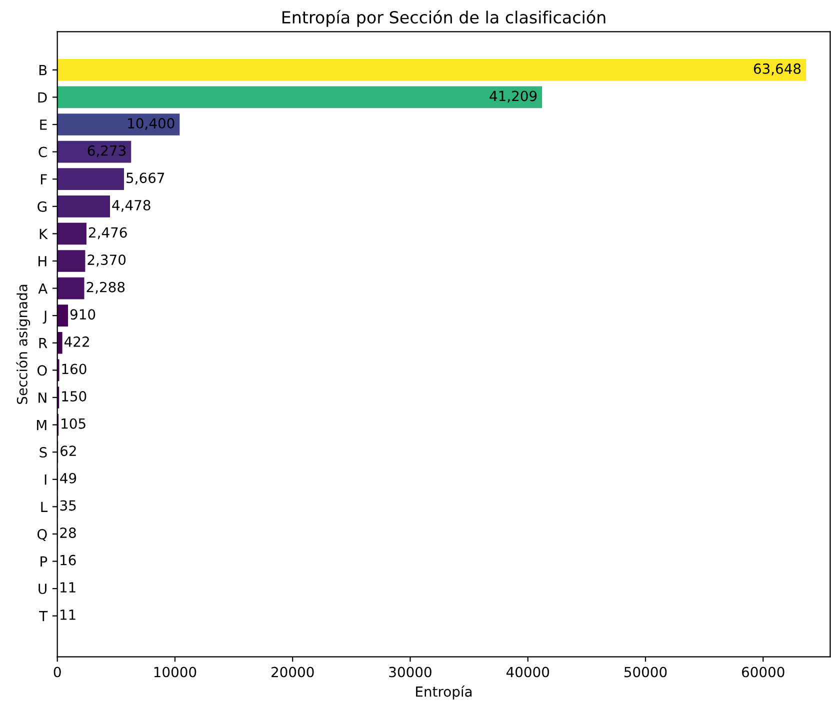 The width and height of the screenshot is (831, 704). What do you see at coordinates (293, 672) in the screenshot?
I see `x-tick-label: 20000` at bounding box center [293, 672].